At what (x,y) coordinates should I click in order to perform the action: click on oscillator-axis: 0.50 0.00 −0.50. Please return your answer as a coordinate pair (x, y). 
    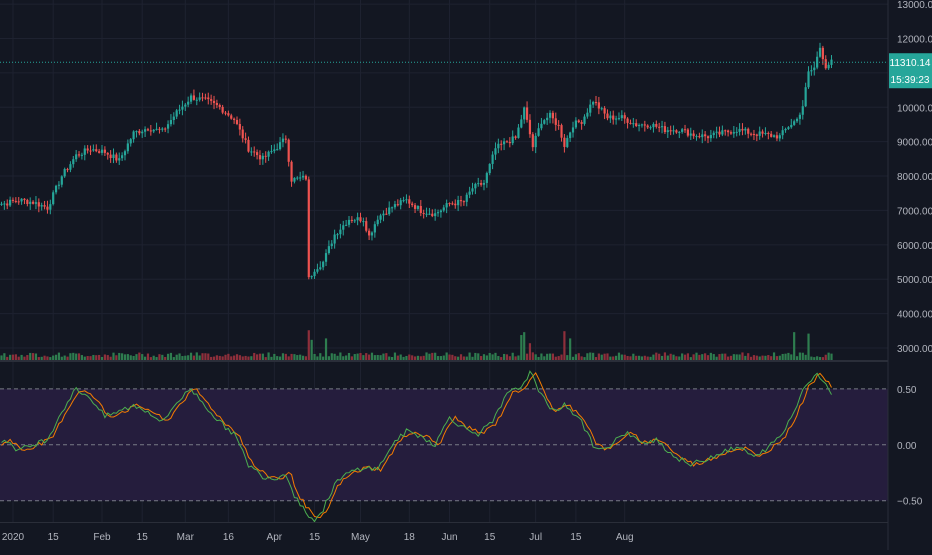
    Looking at the image, I should click on (910, 446).